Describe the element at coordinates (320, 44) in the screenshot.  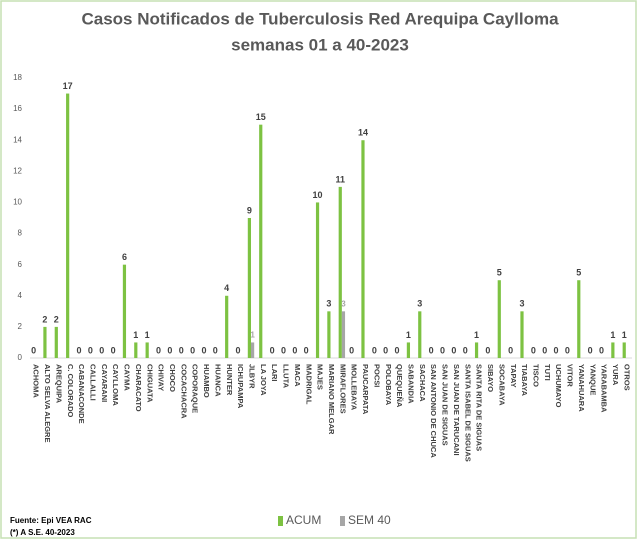
I see `chart-subtitle: semanas 01 a 40-2023` at that location.